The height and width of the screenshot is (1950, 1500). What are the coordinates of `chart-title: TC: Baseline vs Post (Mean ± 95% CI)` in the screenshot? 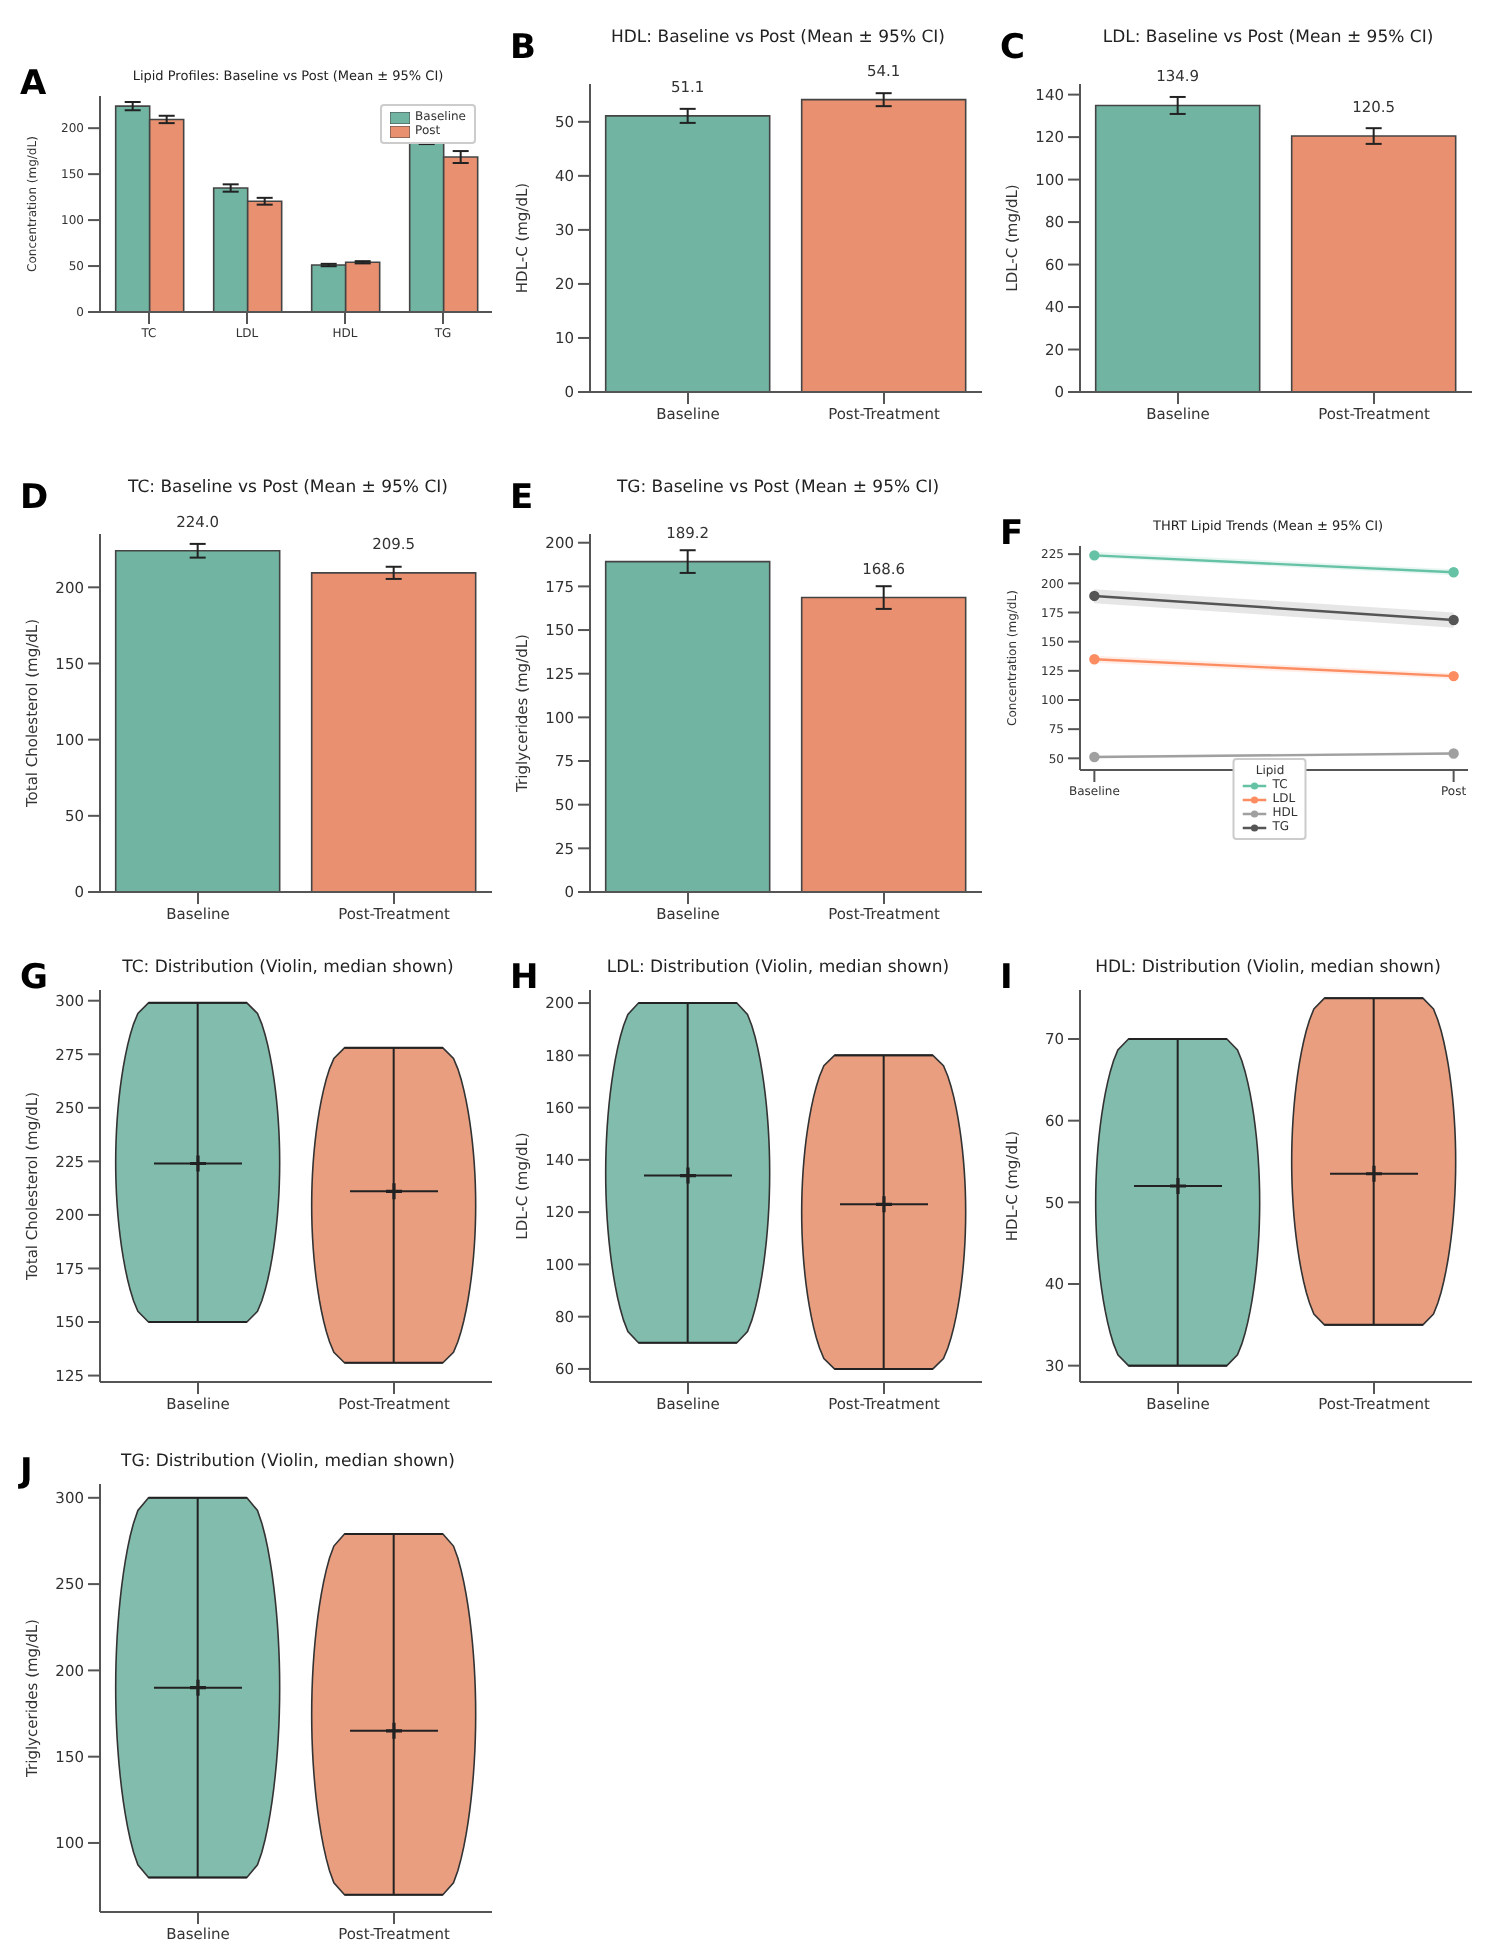 It's located at (288, 488).